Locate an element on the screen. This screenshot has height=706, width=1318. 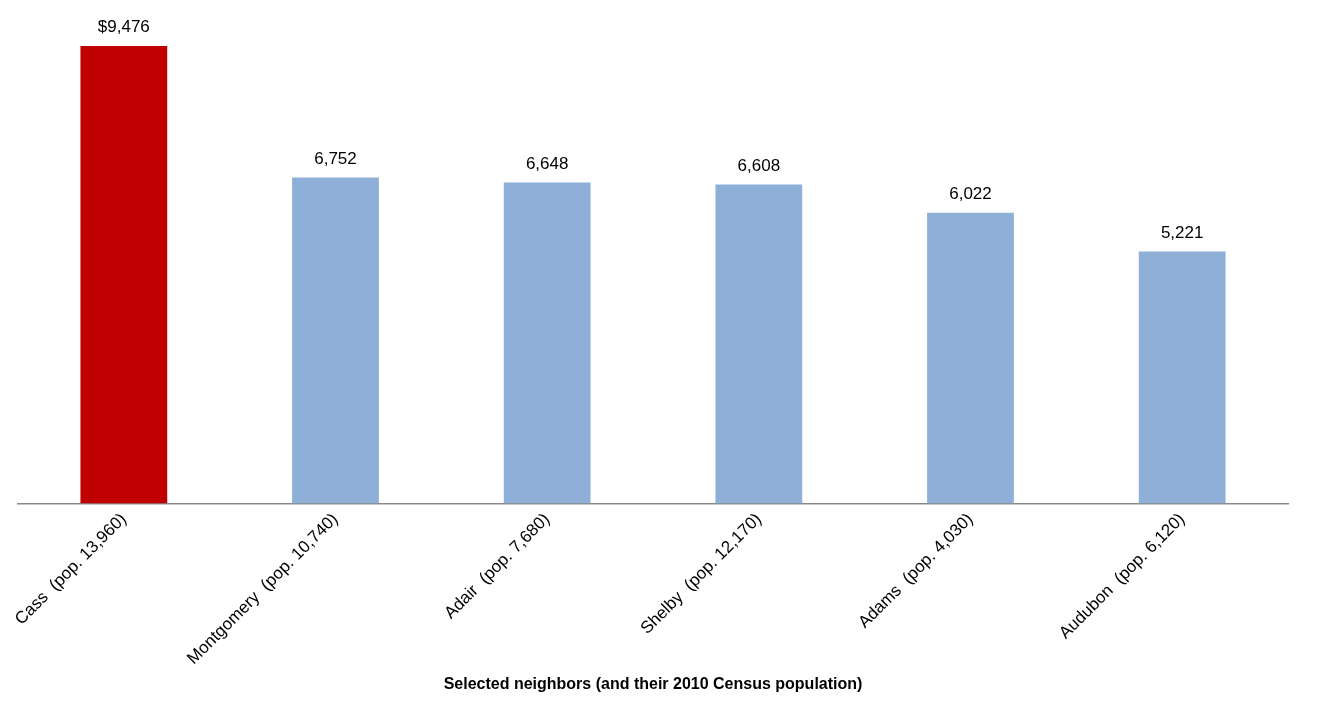
data-label: 6,648 is located at coordinates (547, 163).